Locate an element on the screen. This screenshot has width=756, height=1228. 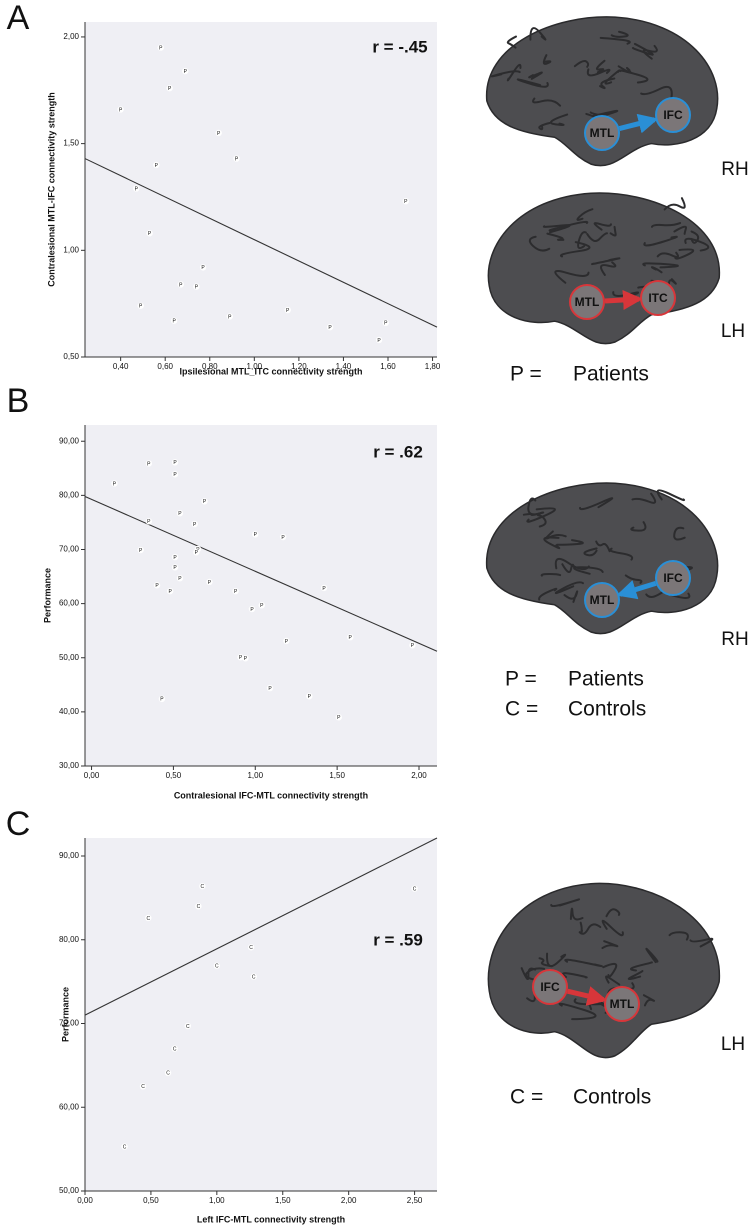
y-axis-title: Performance is located at coordinates (65, 1014).